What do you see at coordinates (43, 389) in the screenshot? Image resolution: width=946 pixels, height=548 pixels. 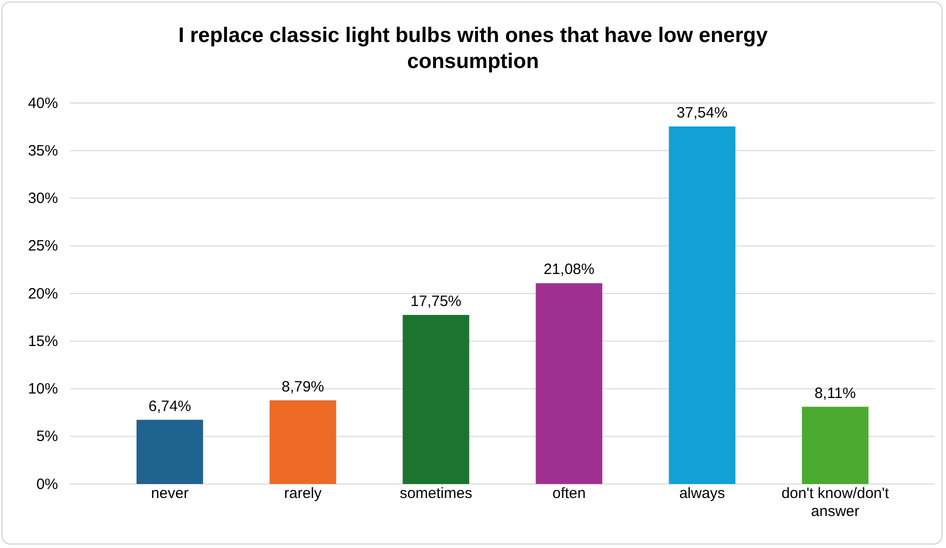 I see `y-tick-label: 10%` at bounding box center [43, 389].